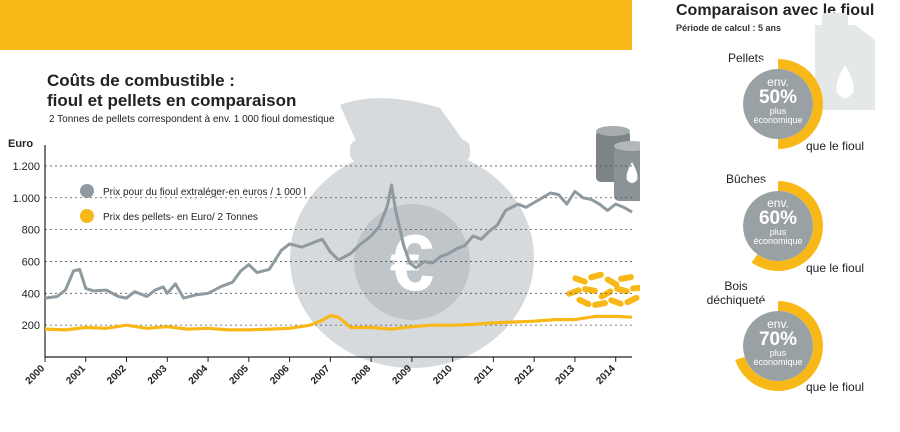 This screenshot has height=432, width=900. What do you see at coordinates (180, 217) in the screenshot?
I see `legend-label: Prix des pellets- en Euro/ 2 Tonnes` at bounding box center [180, 217].